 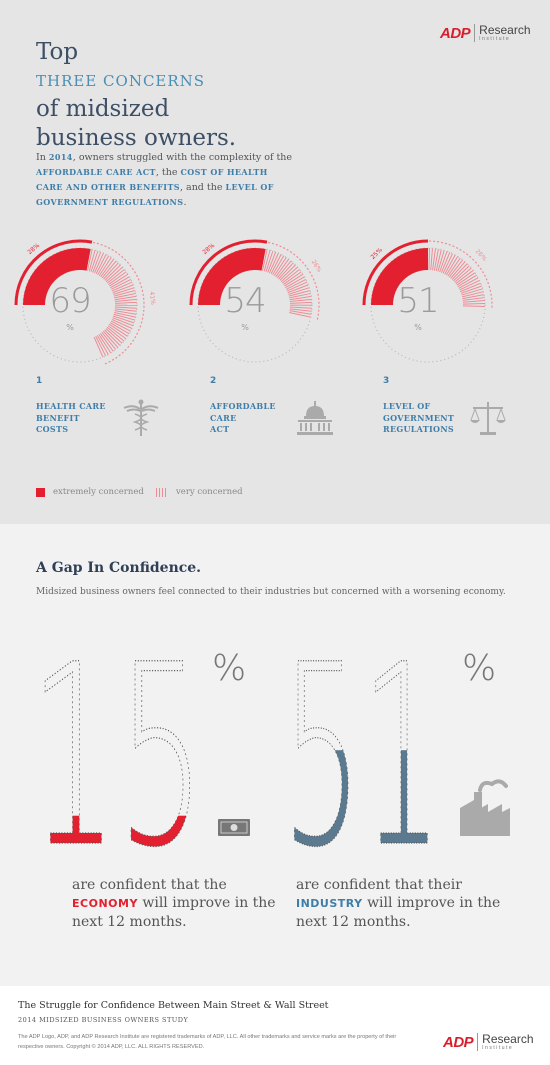 I want to click on gauge-affordable-care-act: 28% 26% 54 %, so click(x=265, y=300).